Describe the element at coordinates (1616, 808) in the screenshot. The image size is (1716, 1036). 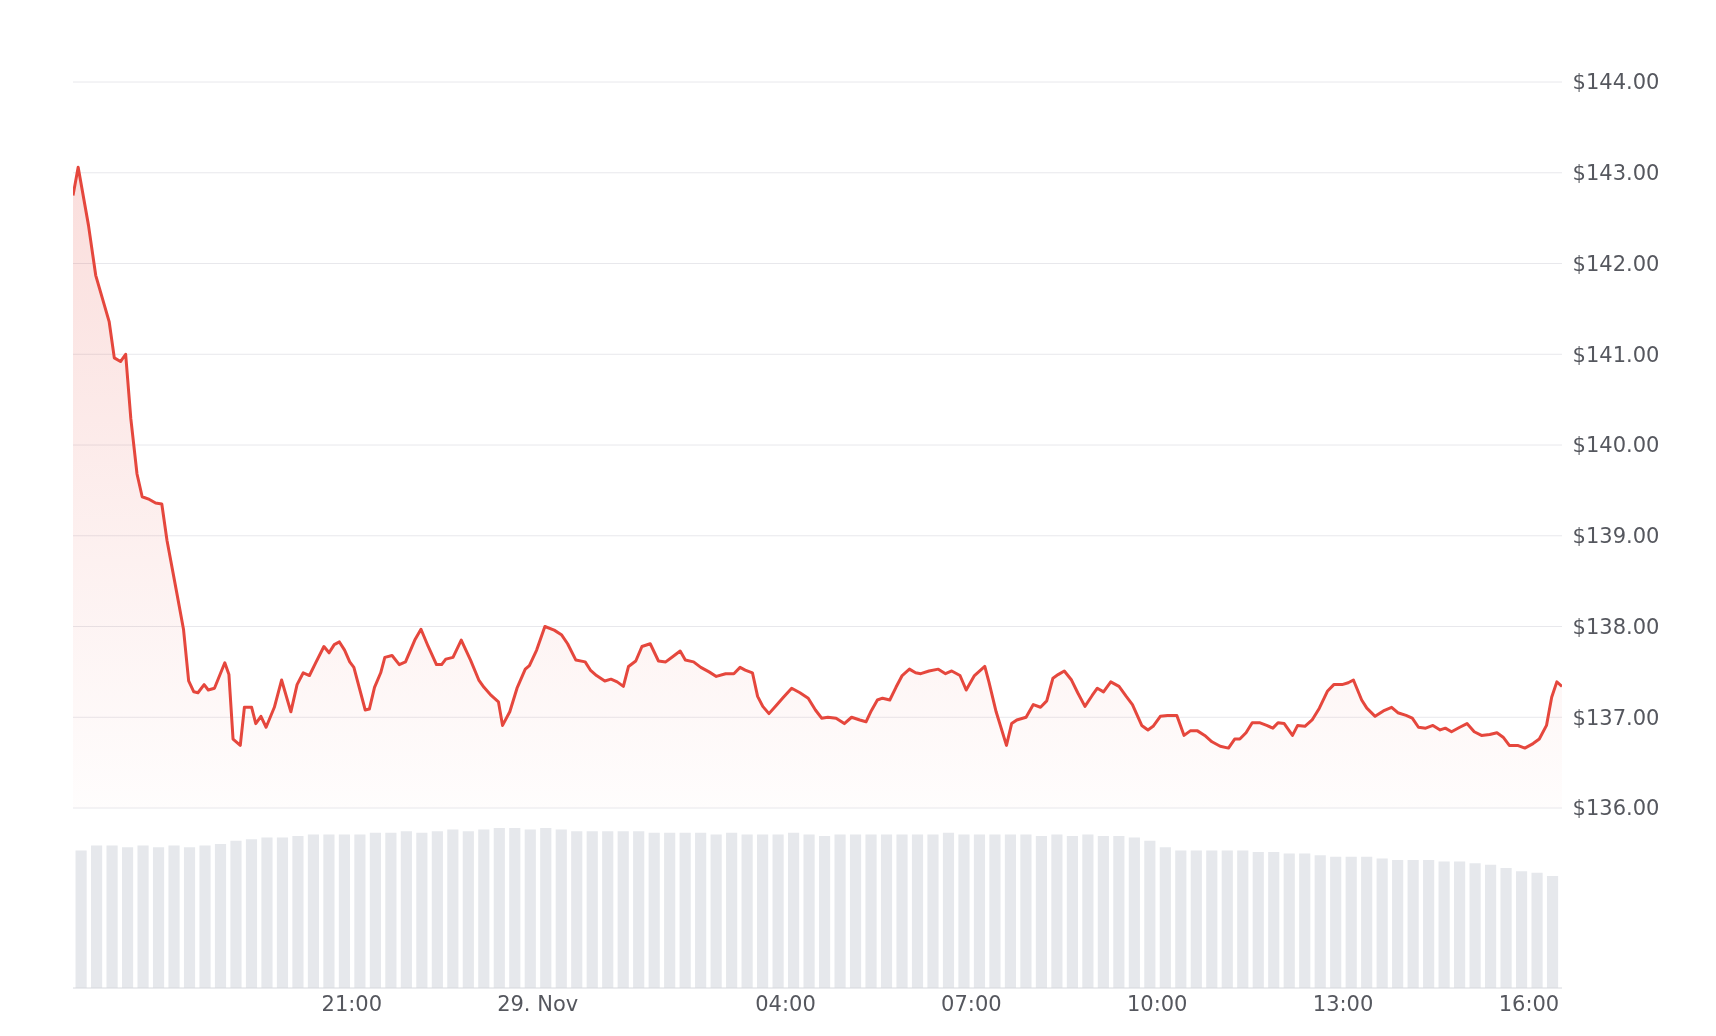
I see `y-tick-label: $136.00` at that location.